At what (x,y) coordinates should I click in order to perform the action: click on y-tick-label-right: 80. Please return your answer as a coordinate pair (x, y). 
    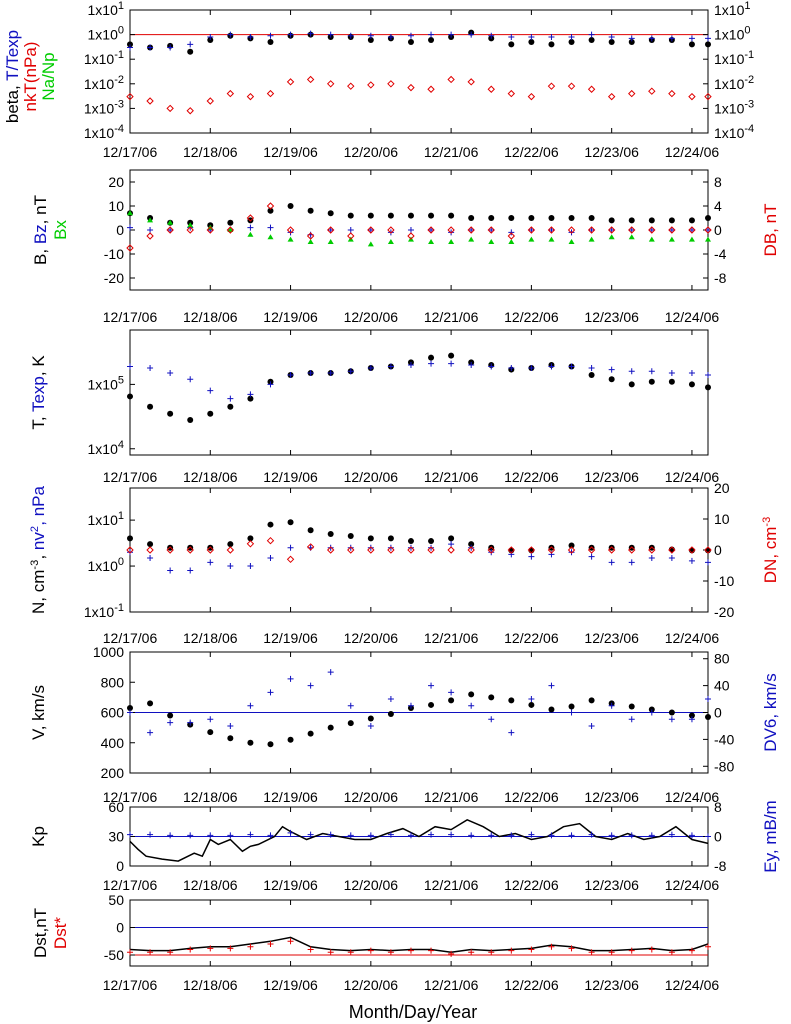
    Looking at the image, I should click on (722, 659).